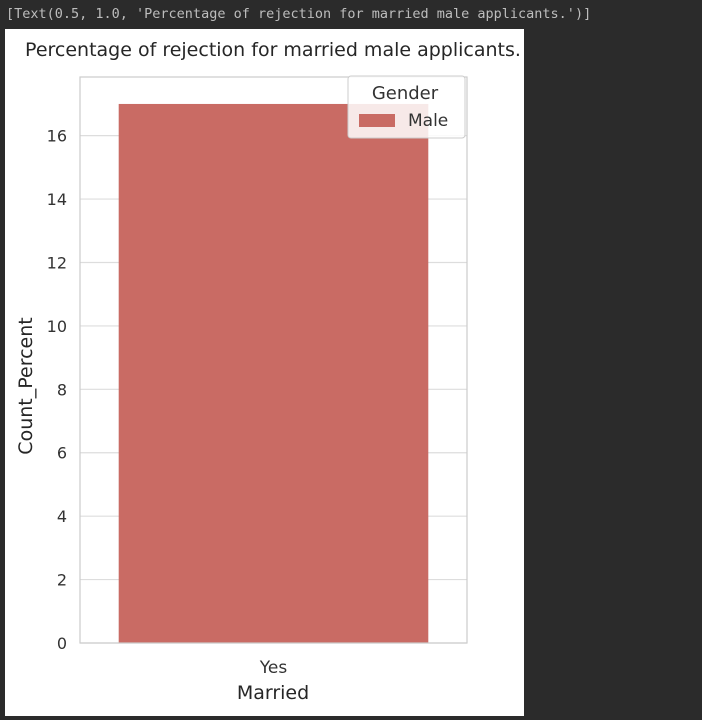 This screenshot has width=702, height=720. What do you see at coordinates (406, 107) in the screenshot?
I see `legend: Gender Male` at bounding box center [406, 107].